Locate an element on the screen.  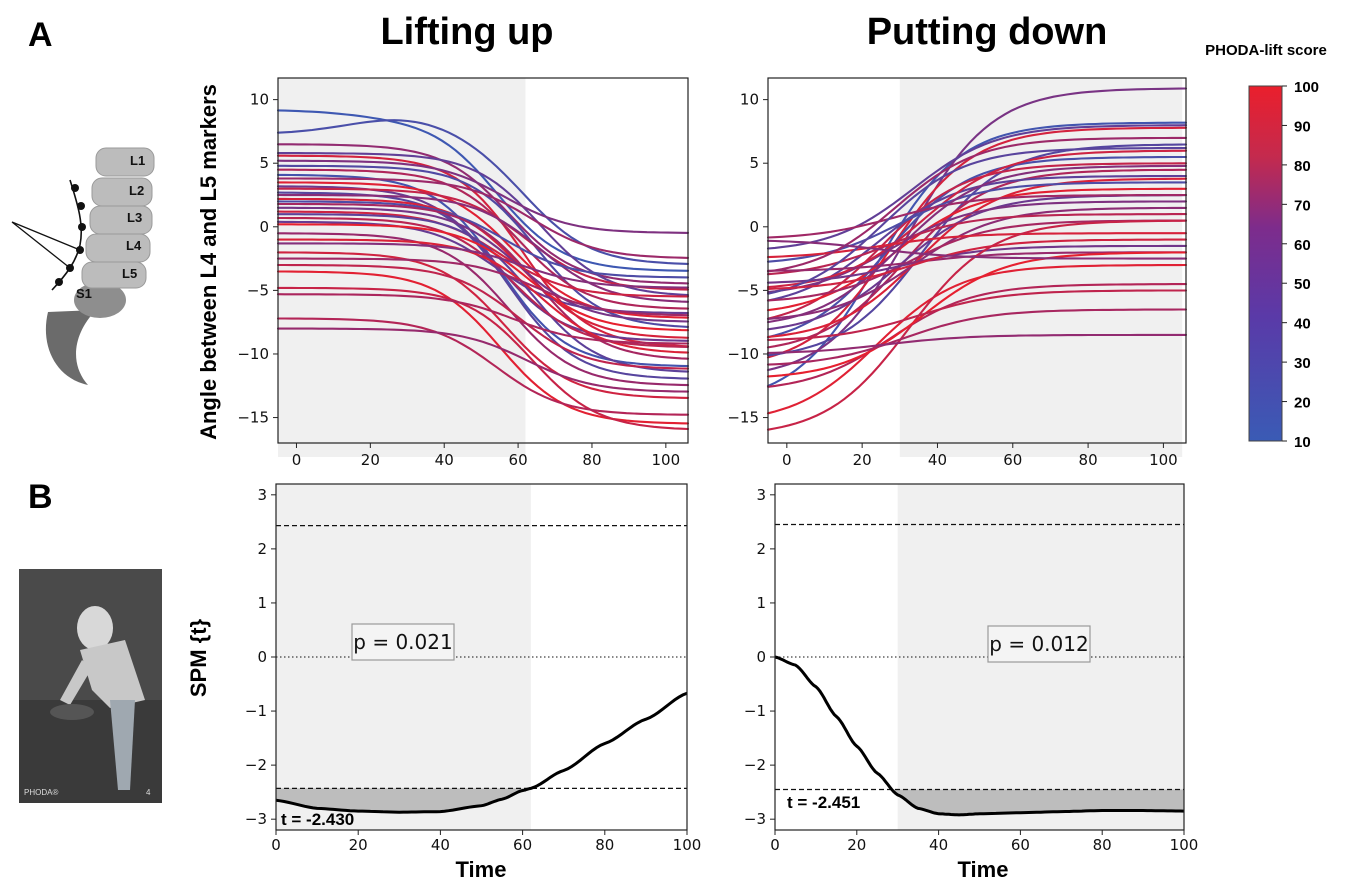
ylabel-spm: SPM {t} is located at coordinates (198, 657).